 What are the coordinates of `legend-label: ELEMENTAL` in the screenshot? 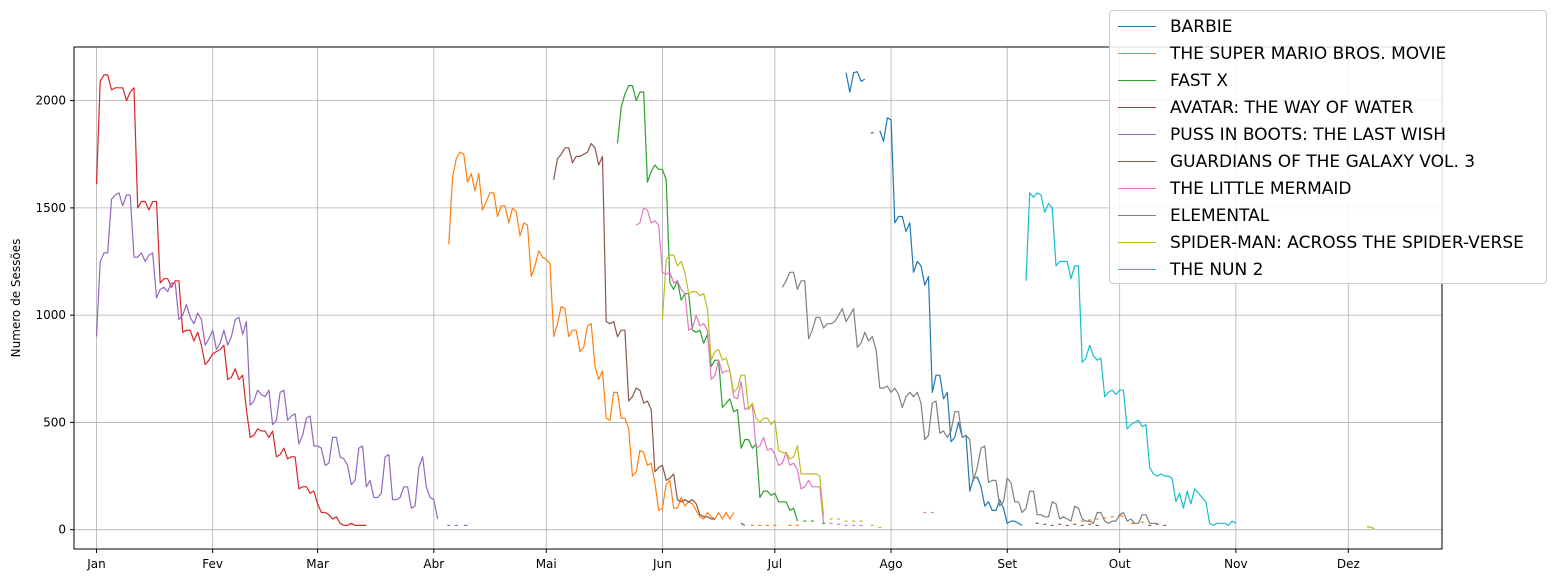 It's located at (1220, 215).